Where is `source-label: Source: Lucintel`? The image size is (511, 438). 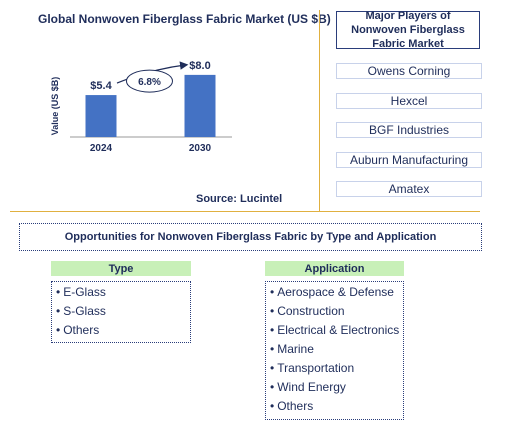
source-label: Source: Lucintel is located at coordinates (239, 199).